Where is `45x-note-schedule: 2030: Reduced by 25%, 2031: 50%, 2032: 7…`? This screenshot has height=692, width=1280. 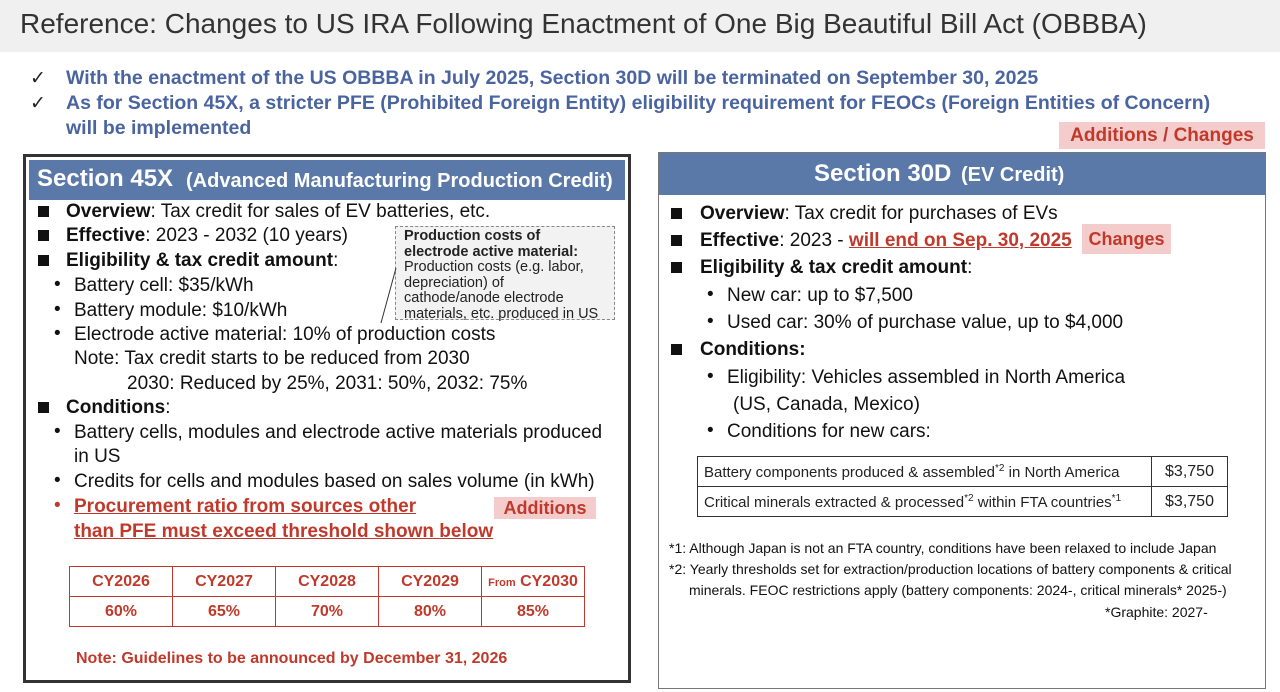 45x-note-schedule: 2030: Reduced by 25%, 2031: 50%, 2032: 7… is located at coordinates (327, 383).